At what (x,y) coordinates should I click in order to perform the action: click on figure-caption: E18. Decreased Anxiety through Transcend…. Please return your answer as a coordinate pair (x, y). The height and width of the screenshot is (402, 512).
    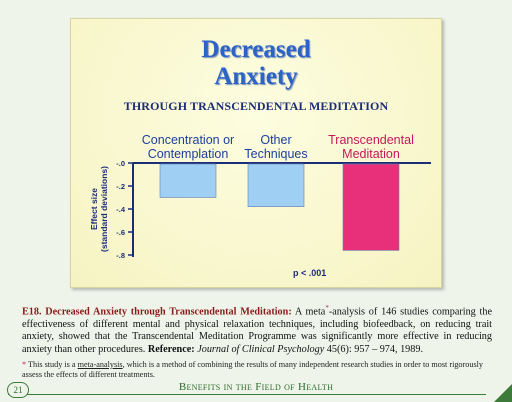
    Looking at the image, I should click on (257, 329).